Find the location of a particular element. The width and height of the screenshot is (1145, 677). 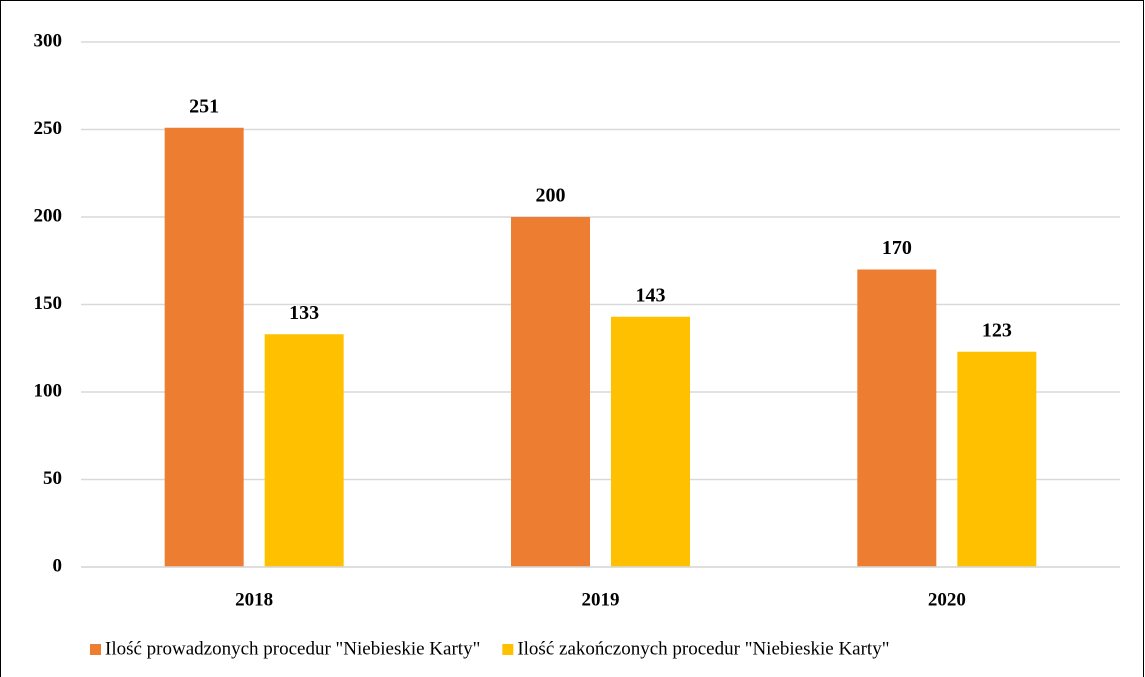

y-tick-label: 200 is located at coordinates (48, 215).